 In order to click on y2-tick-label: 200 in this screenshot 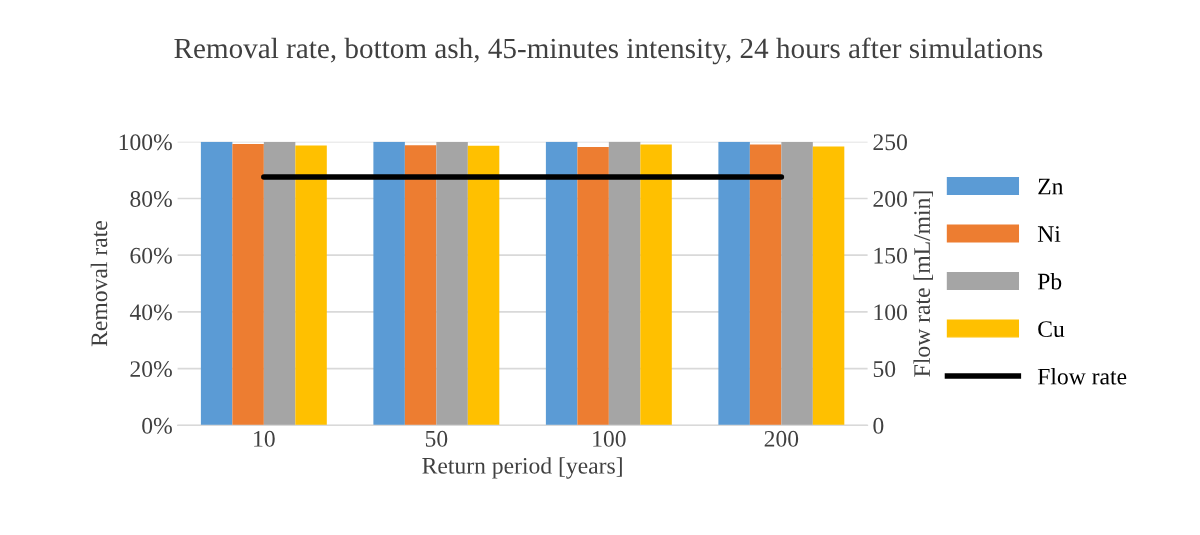, I will do `click(890, 198)`.